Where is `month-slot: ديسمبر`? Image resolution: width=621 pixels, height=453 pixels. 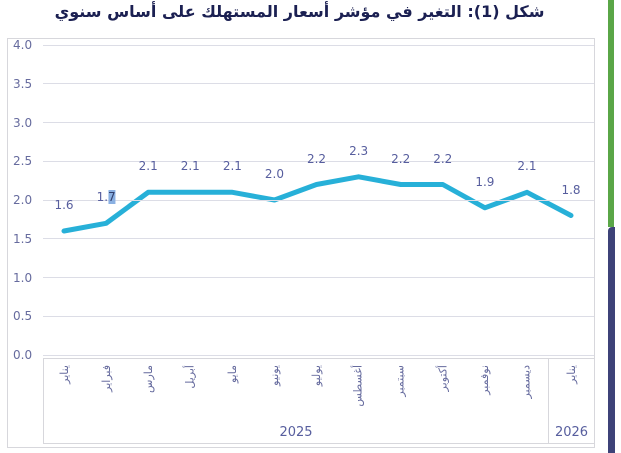
month-slot: ديسمبر is located at coordinates (527, 389).